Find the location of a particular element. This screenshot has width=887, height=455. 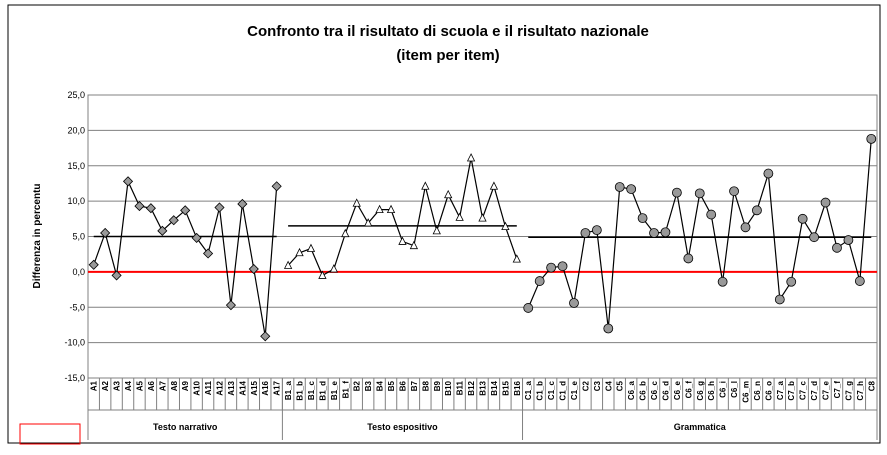

x-tick-label: B4 is located at coordinates (380, 385).